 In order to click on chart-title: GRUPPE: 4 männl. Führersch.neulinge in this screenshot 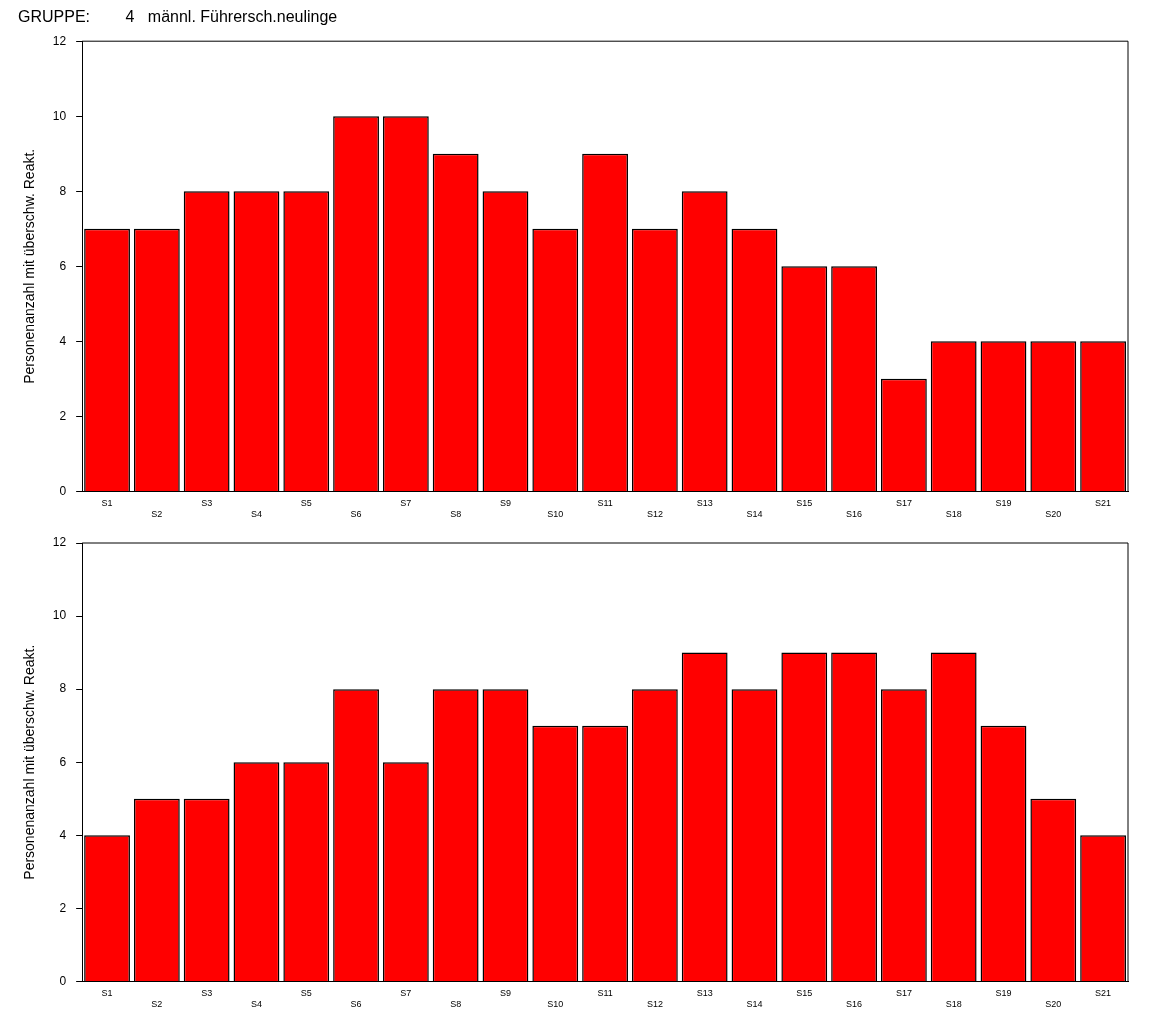, I will do `click(178, 17)`.